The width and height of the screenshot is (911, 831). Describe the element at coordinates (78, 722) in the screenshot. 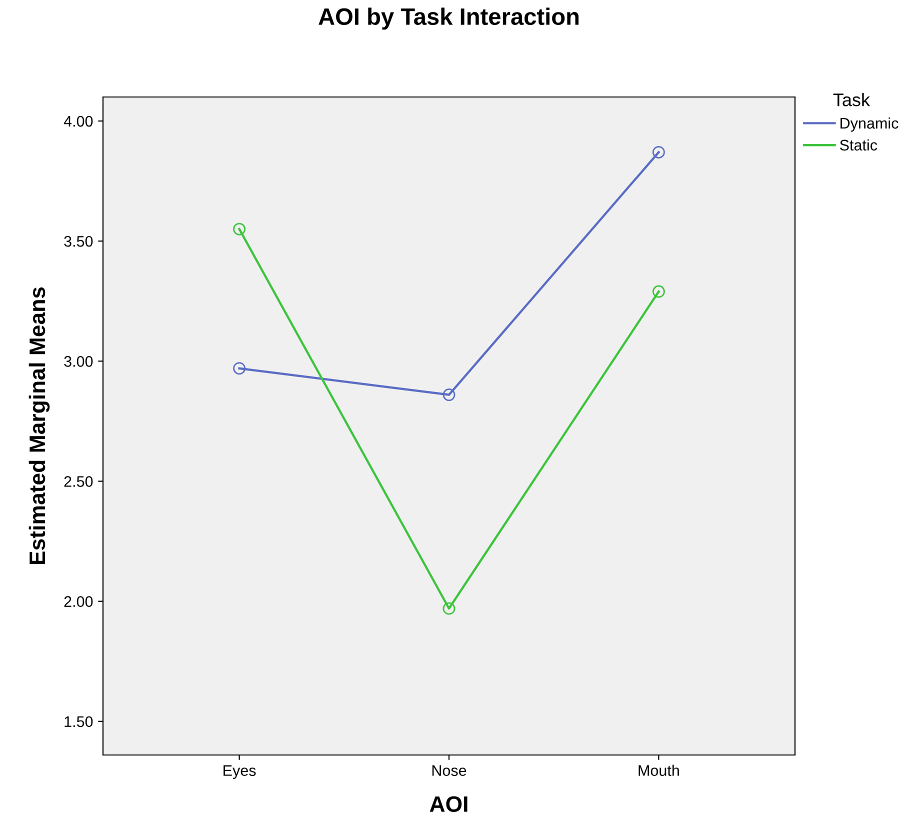

I see `y-tick-label: 1.50` at that location.